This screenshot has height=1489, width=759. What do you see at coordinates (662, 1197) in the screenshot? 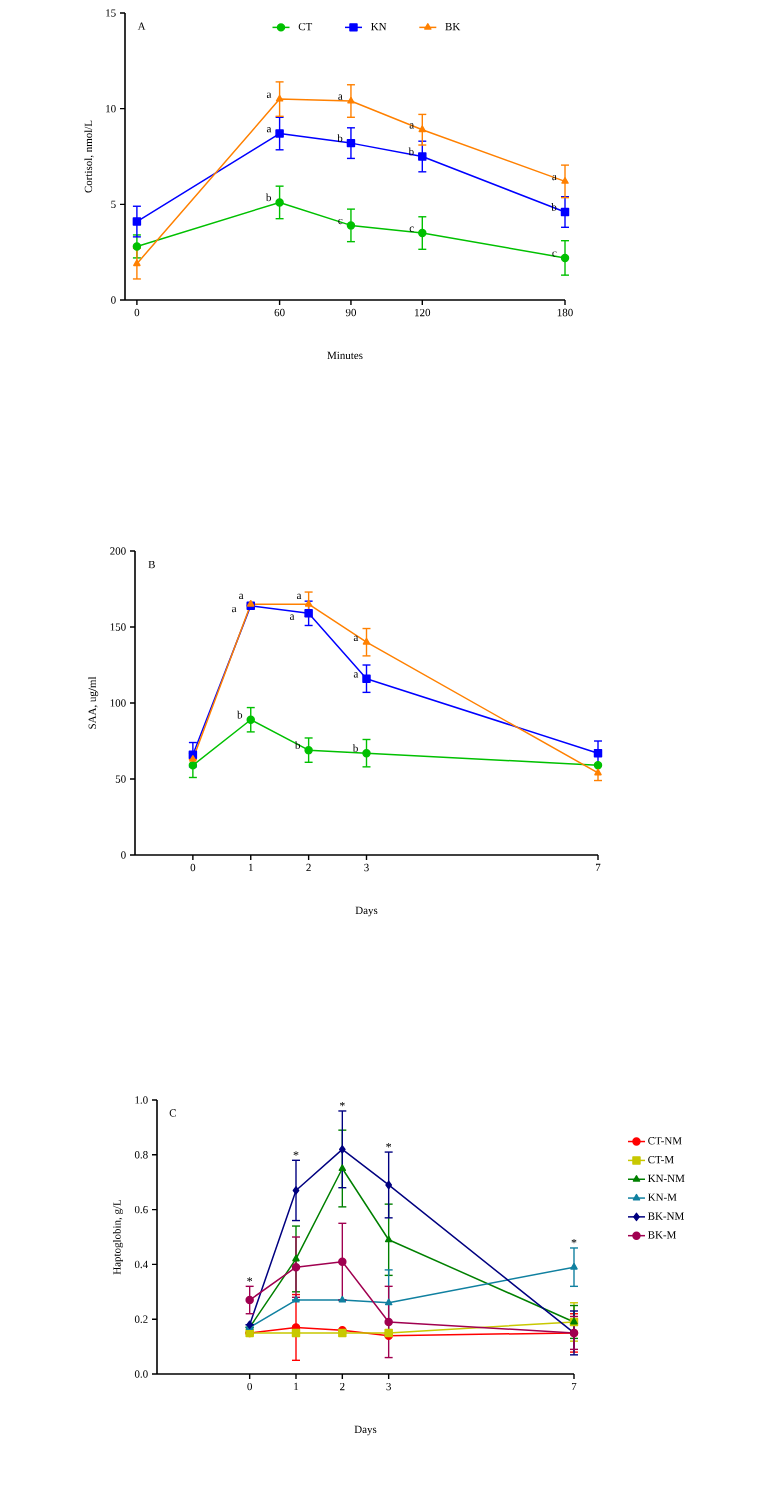
I see `legend-label: KN-M` at bounding box center [662, 1197].